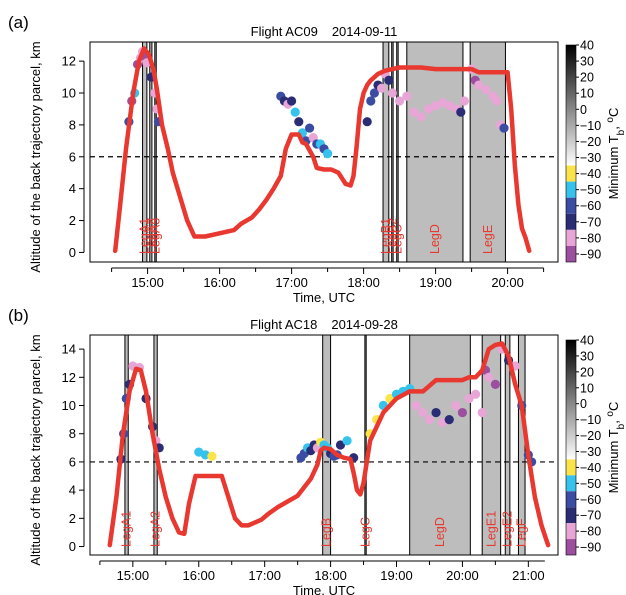  What do you see at coordinates (583, 404) in the screenshot?
I see `colorbar-tick-label: 0` at bounding box center [583, 404].